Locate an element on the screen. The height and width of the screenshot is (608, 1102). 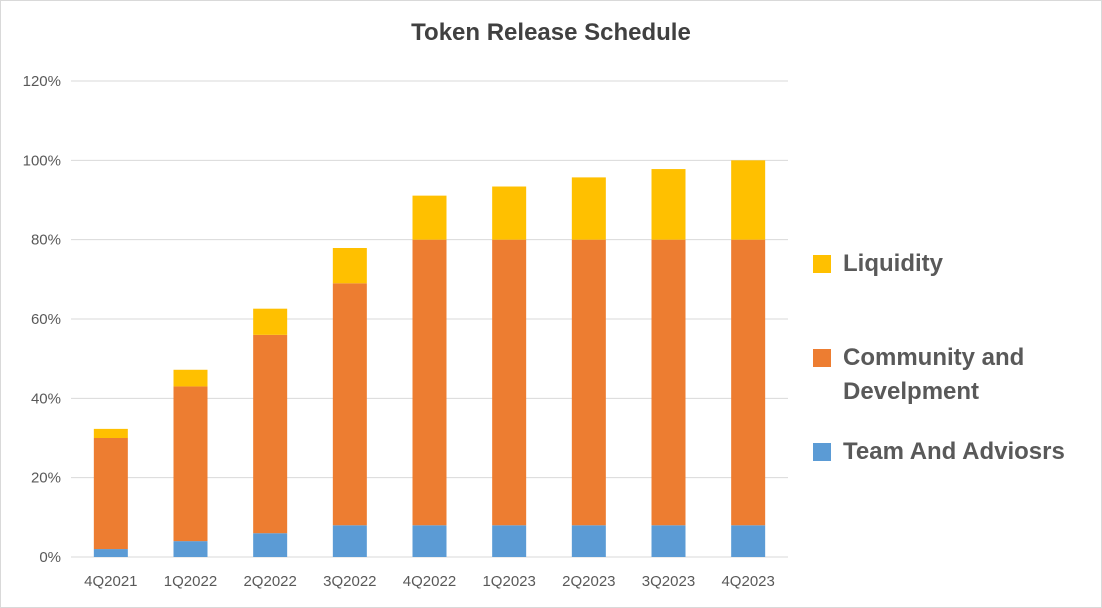
bar-community-and-develpment-2Q2022 is located at coordinates (270, 434).